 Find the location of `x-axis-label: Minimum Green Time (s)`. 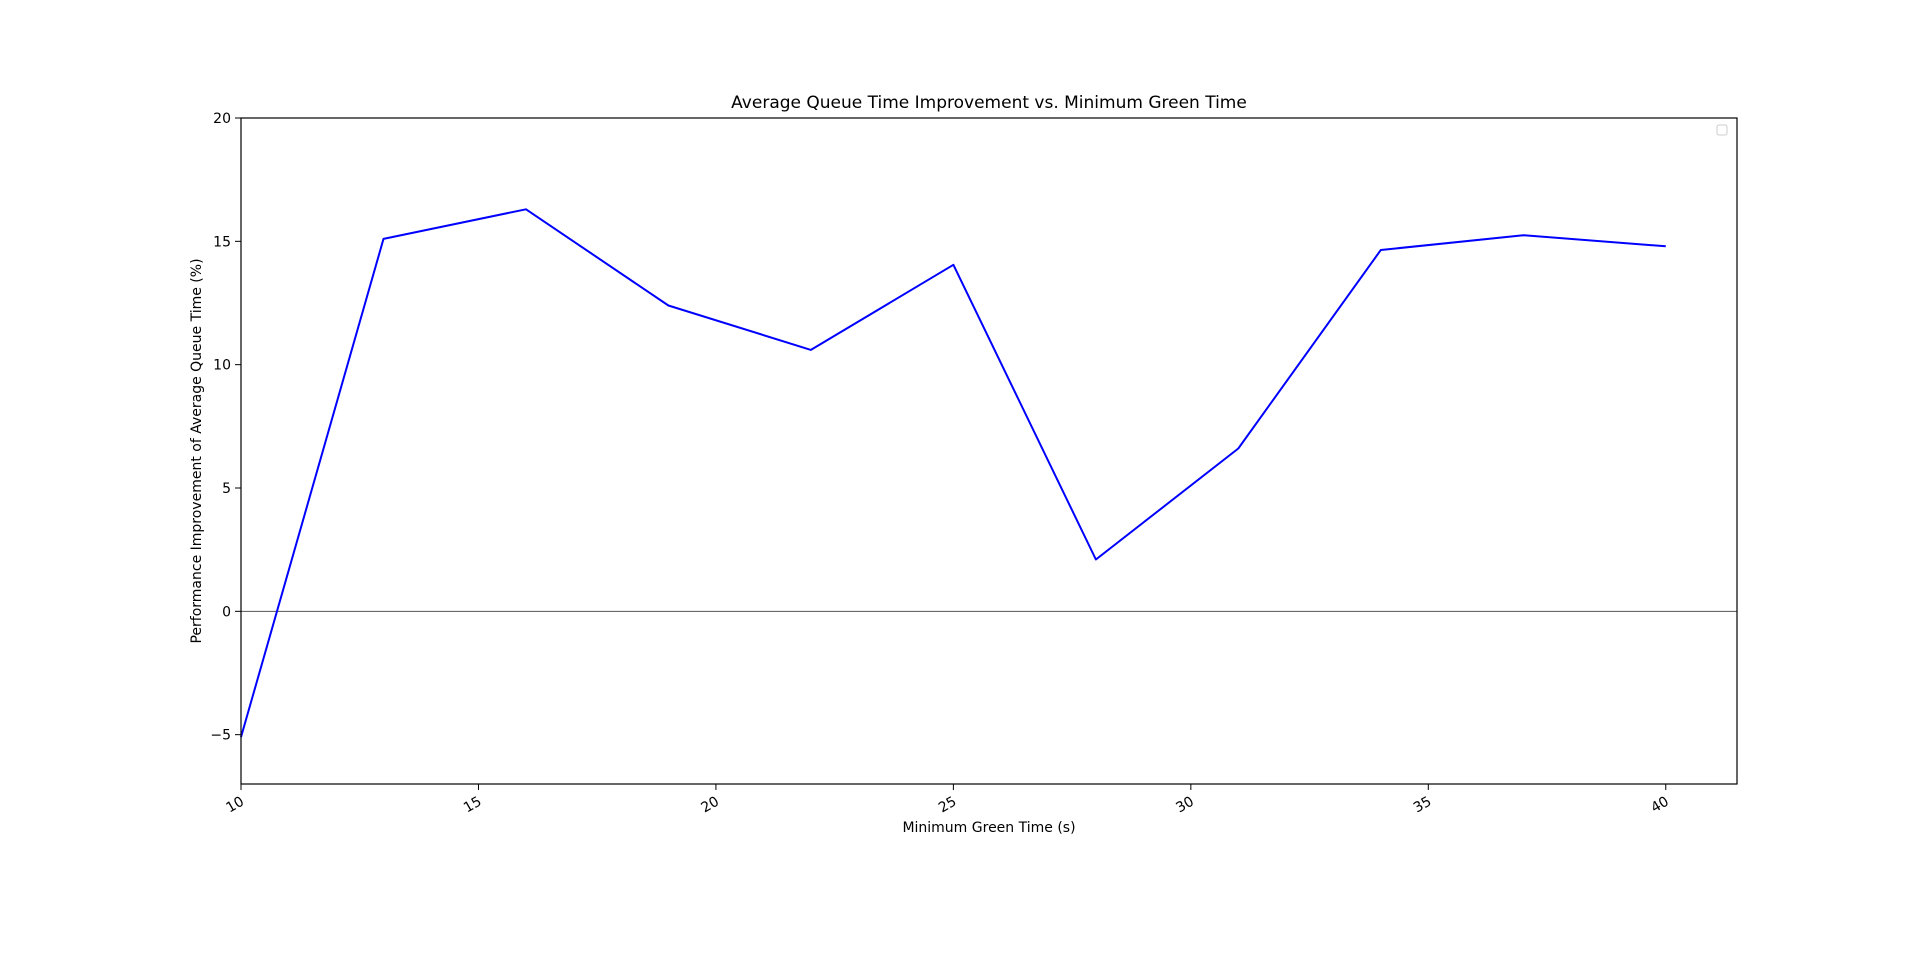

x-axis-label: Minimum Green Time (s) is located at coordinates (988, 828).